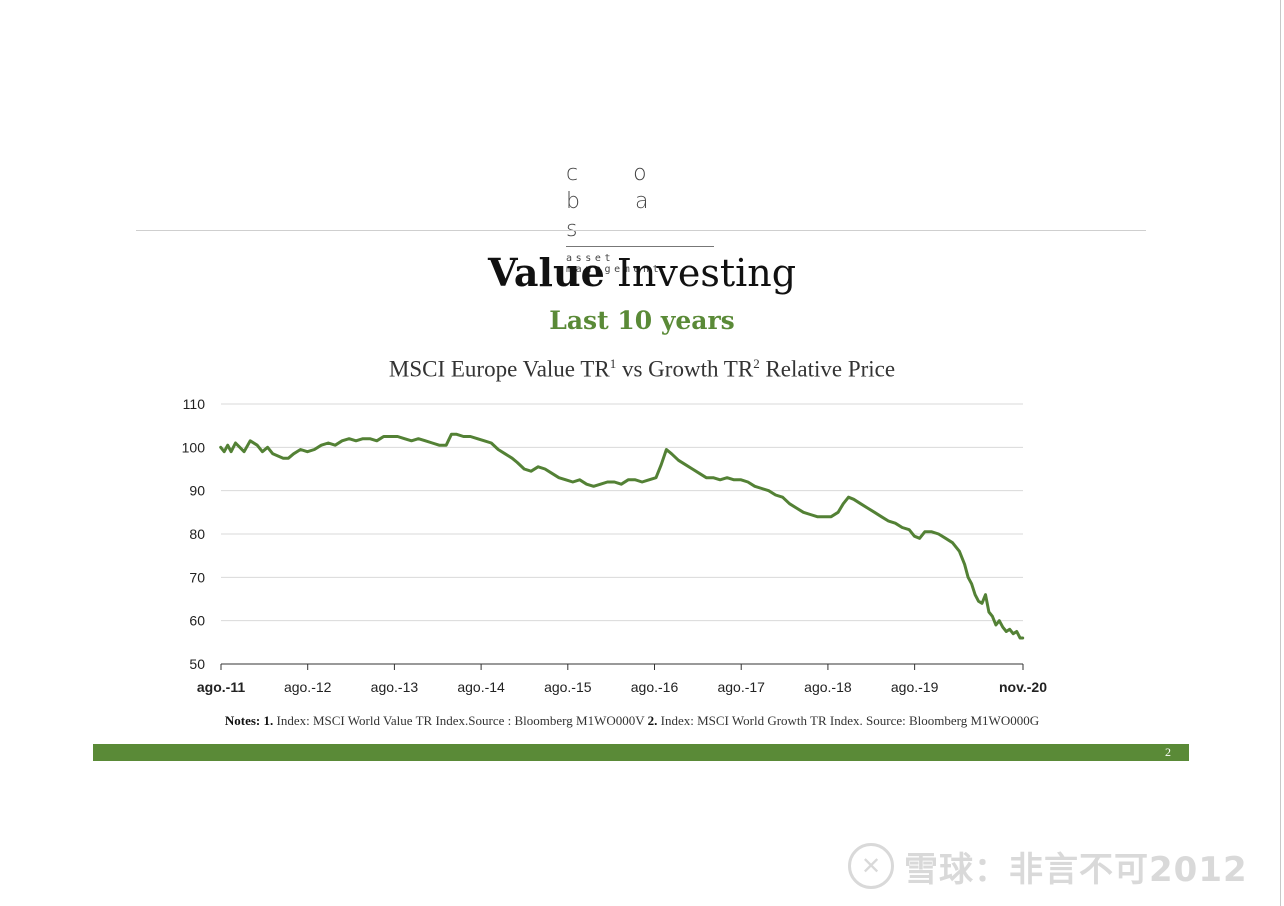 This screenshot has height=906, width=1284. Describe the element at coordinates (614, 264) in the screenshot. I see `brand-tagline: asset management` at that location.